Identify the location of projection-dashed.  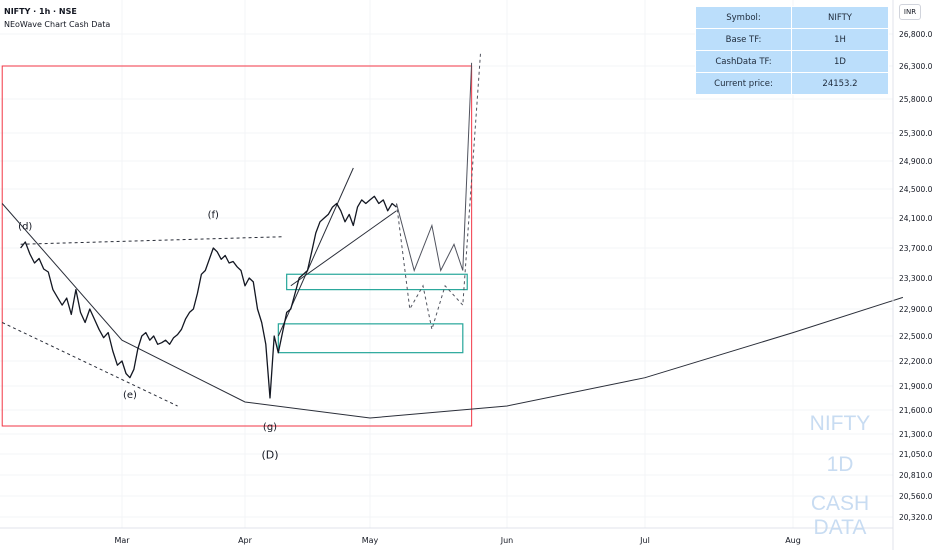
(438, 191).